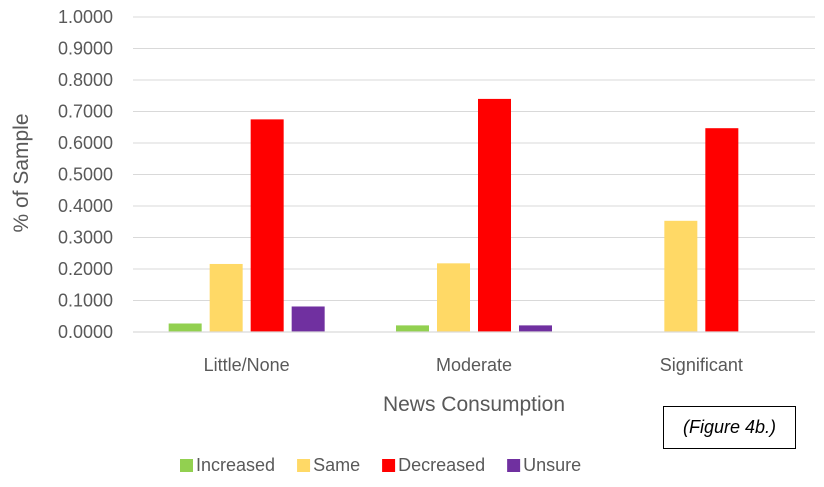  Describe the element at coordinates (701, 365) in the screenshot. I see `x-tick-label: Significant` at that location.